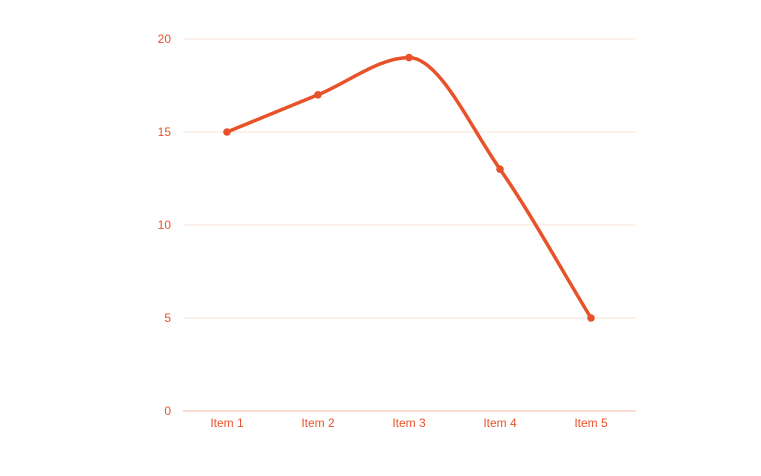  What do you see at coordinates (167, 318) in the screenshot?
I see `y-tick-label: 5` at bounding box center [167, 318].